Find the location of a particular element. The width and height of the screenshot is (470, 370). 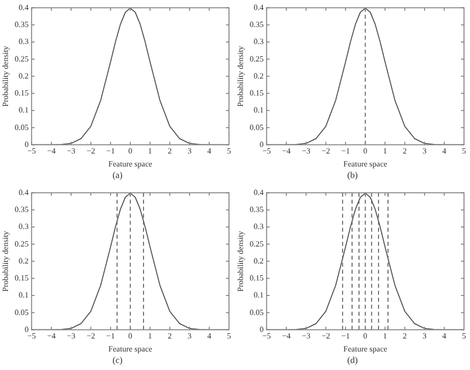

text: (a) is located at coordinates (118, 175).